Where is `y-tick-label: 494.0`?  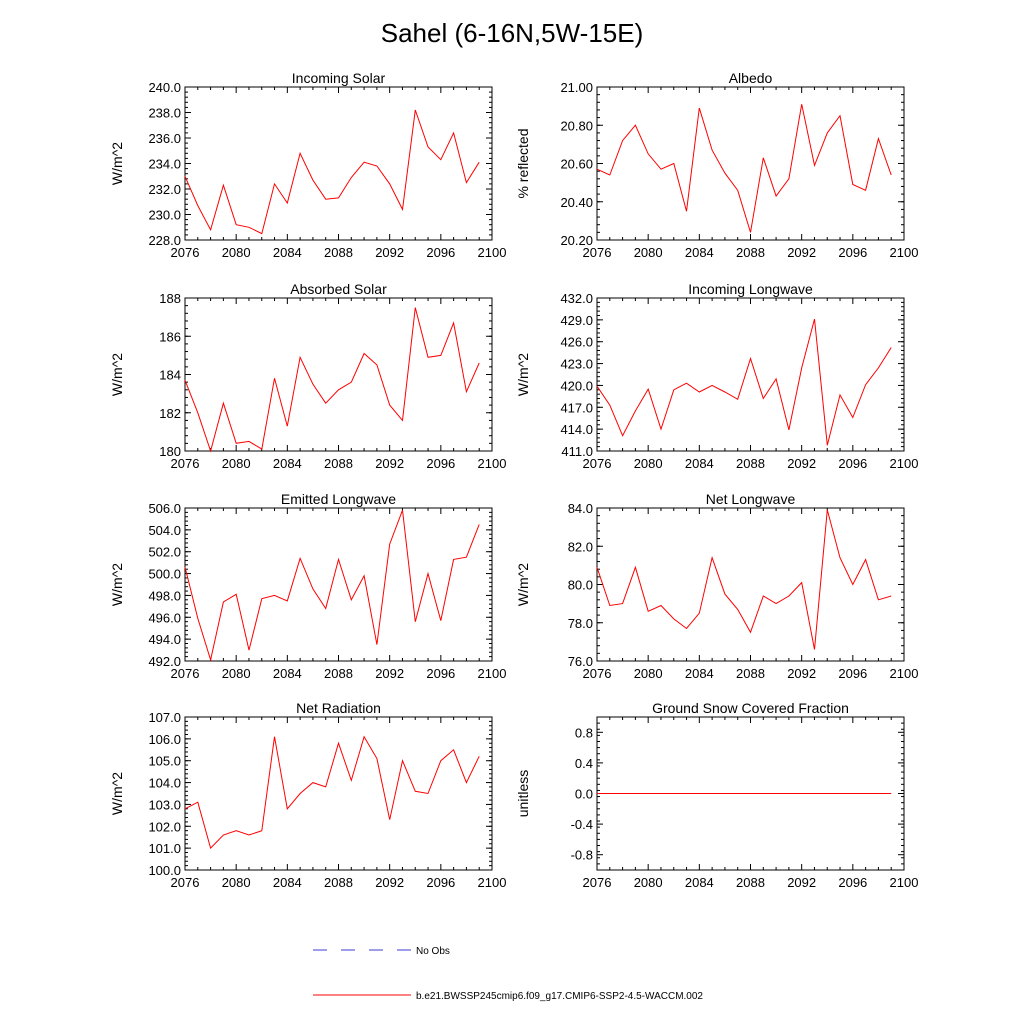 y-tick-label: 494.0 is located at coordinates (164, 639).